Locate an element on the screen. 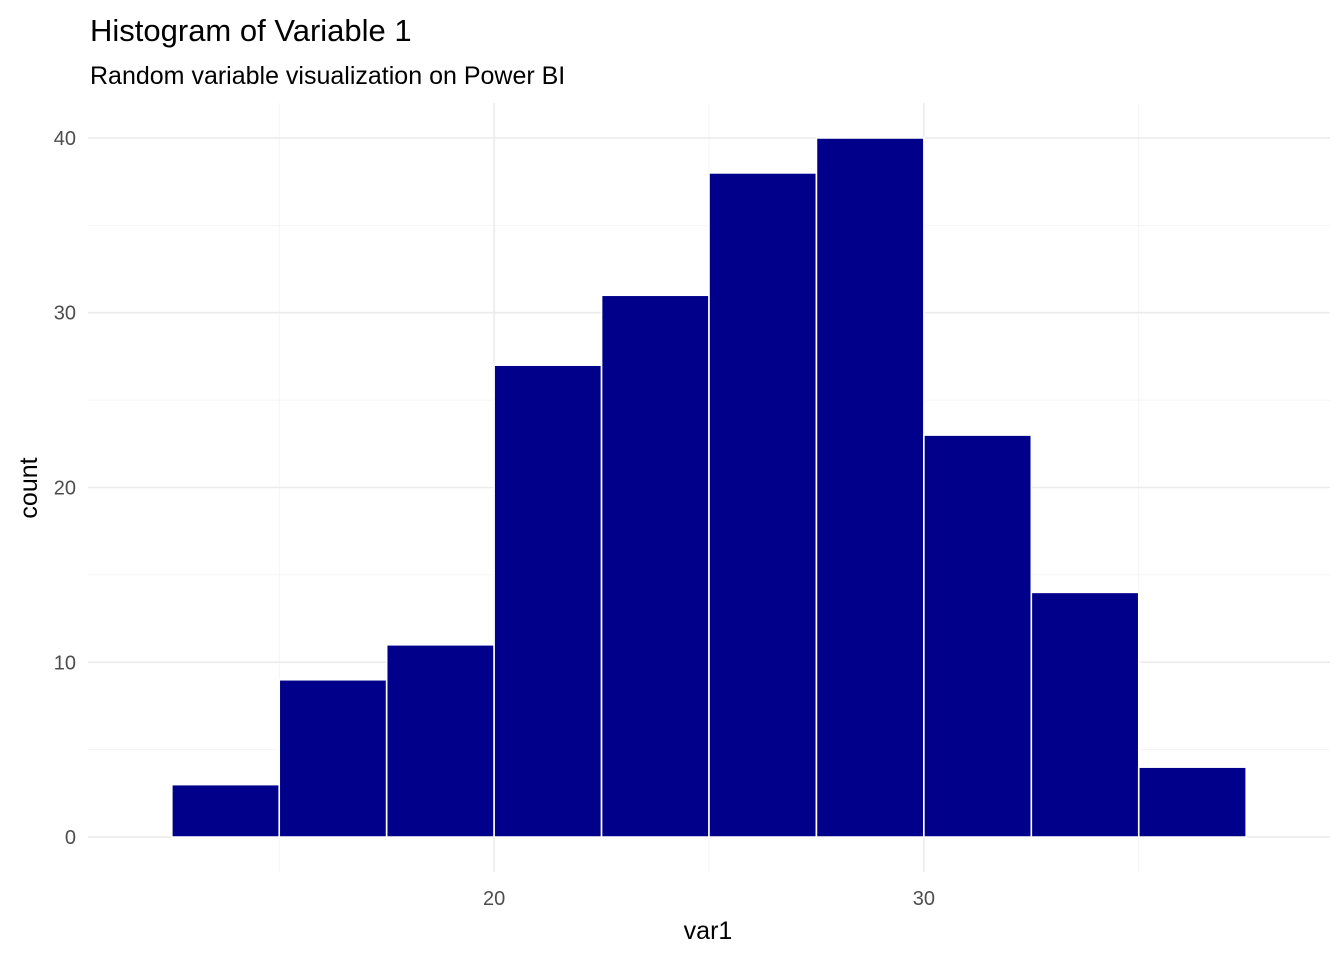 The width and height of the screenshot is (1344, 960). y-tick-label: 20 is located at coordinates (65, 489).